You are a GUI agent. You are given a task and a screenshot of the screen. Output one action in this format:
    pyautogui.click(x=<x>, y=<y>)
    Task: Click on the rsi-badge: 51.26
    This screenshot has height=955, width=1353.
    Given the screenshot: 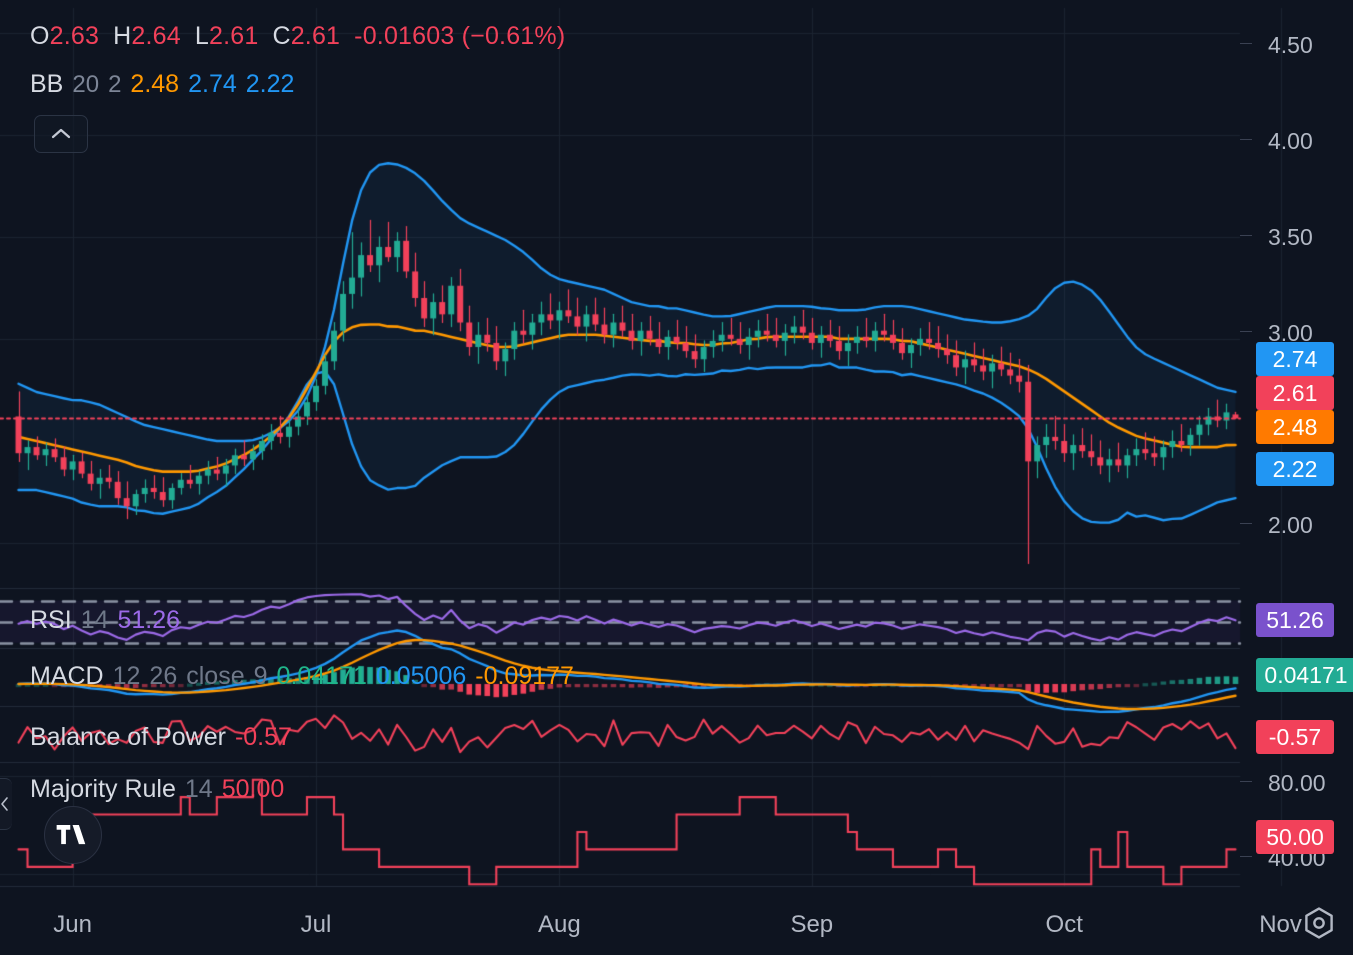 What is the action you would take?
    pyautogui.click(x=1295, y=620)
    